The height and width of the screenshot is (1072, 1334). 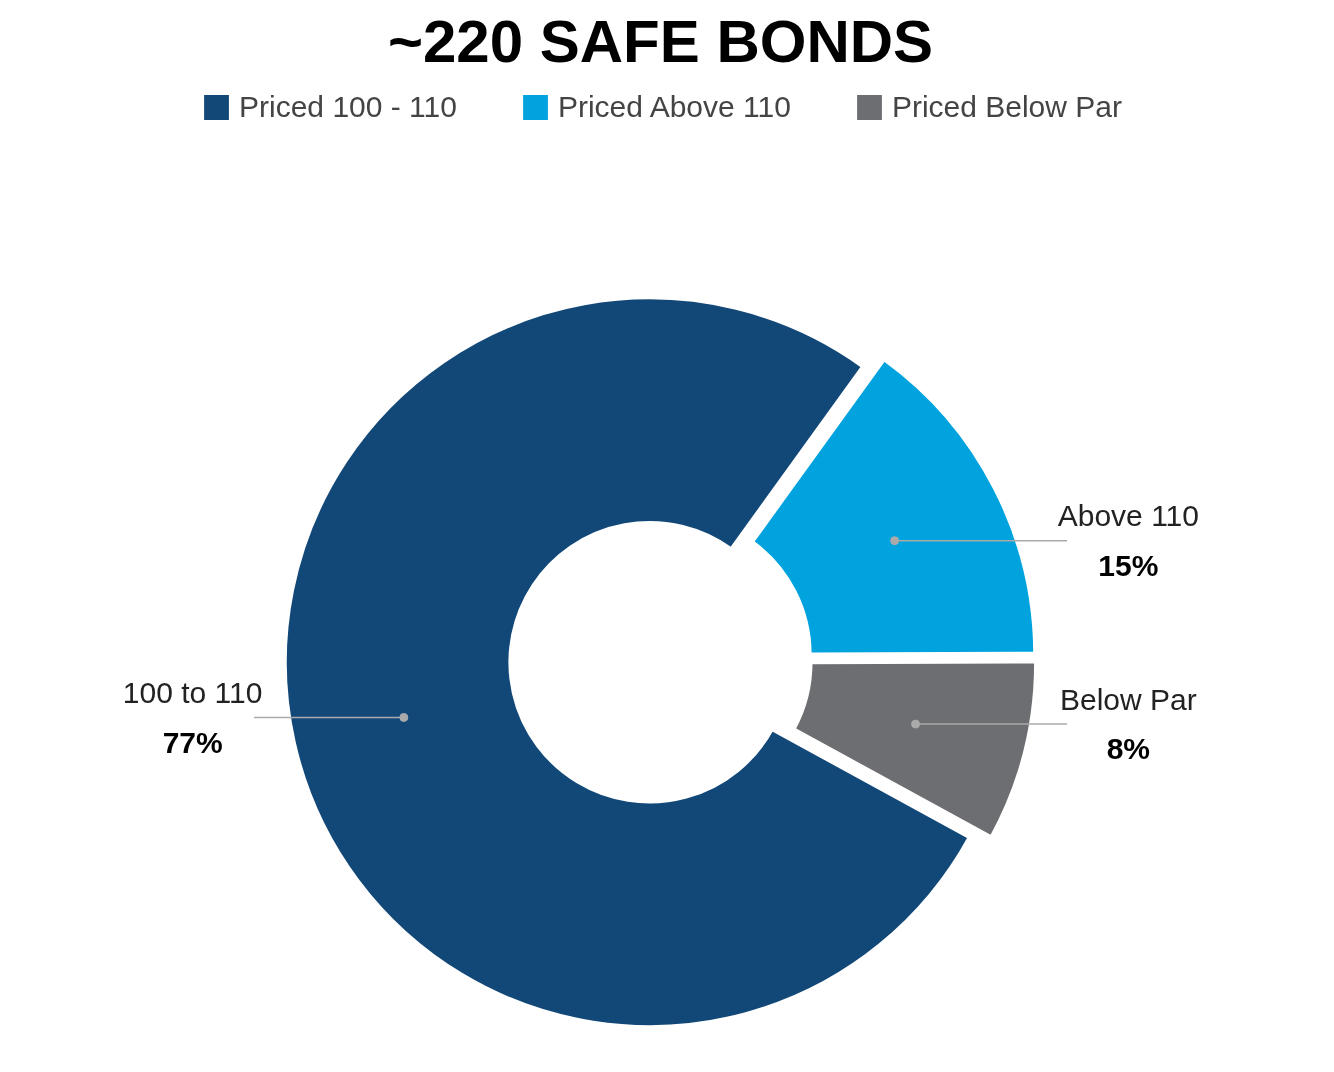 What do you see at coordinates (348, 107) in the screenshot?
I see `legend-label: Priced 100 - 110` at bounding box center [348, 107].